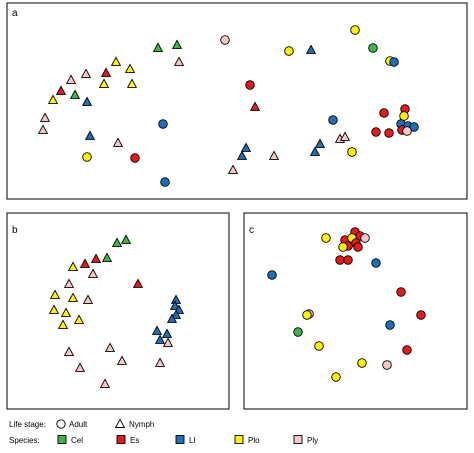  What do you see at coordinates (61, 424) in the screenshot?
I see `legend-adult-symbol` at bounding box center [61, 424].